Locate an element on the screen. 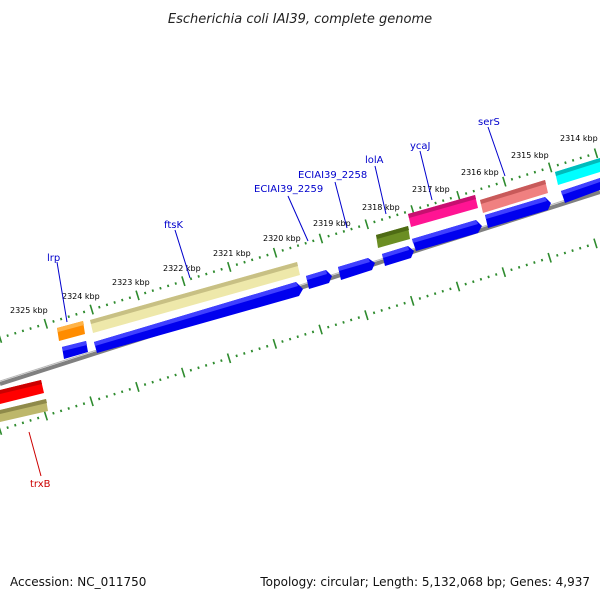  kbp-label: 2324 kbp is located at coordinates (81, 296).